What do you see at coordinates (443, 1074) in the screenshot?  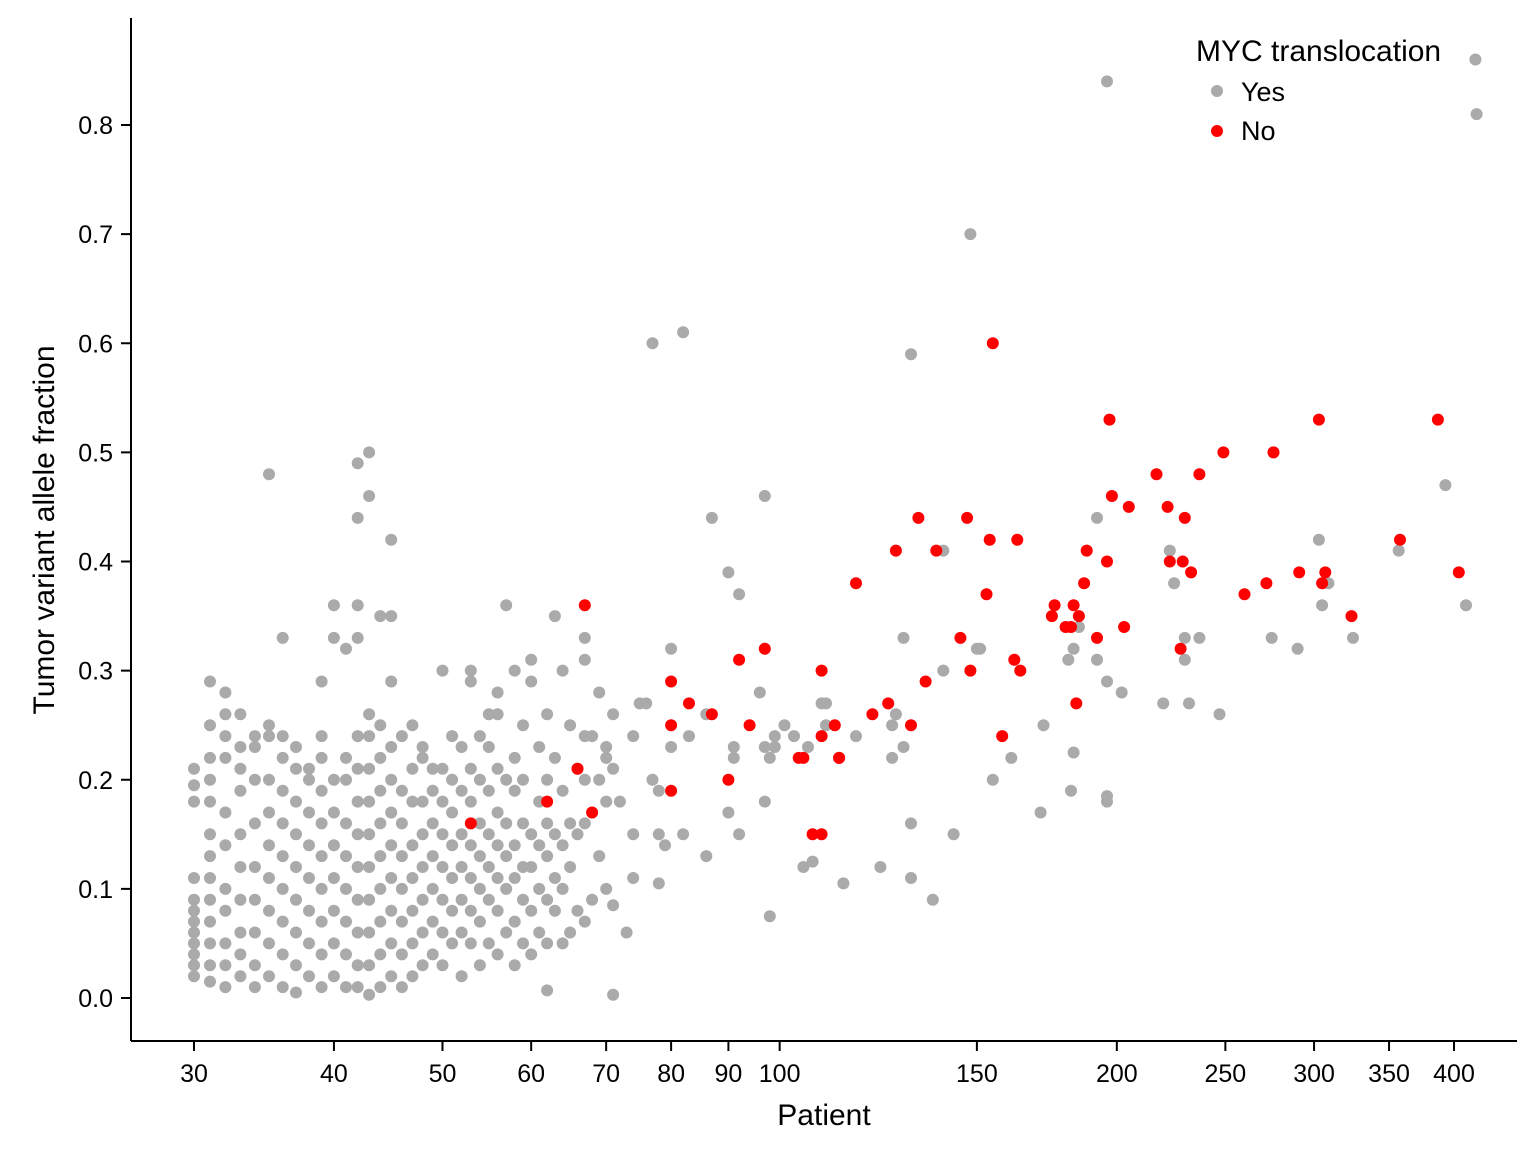 I see `x-tick-label: 50` at bounding box center [443, 1074].